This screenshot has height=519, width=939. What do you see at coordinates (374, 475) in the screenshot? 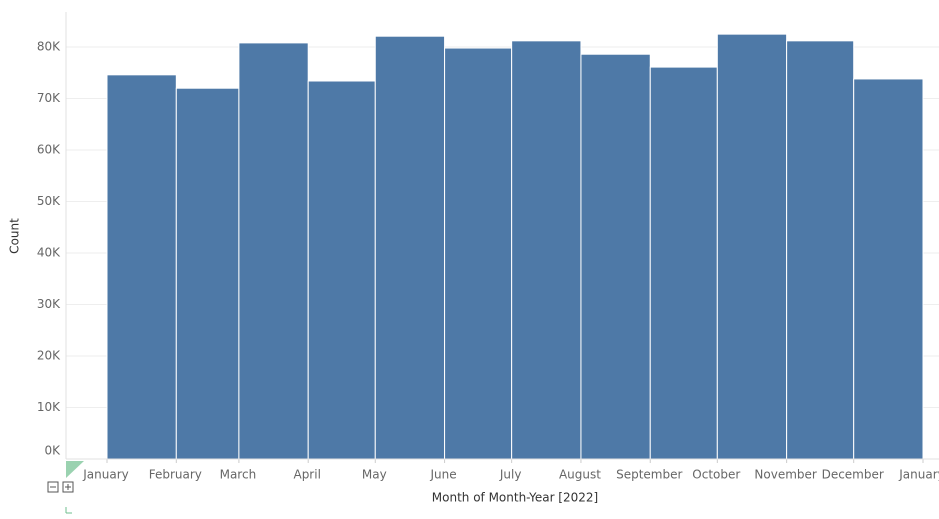
I see `x-tick-label: May` at bounding box center [374, 475].